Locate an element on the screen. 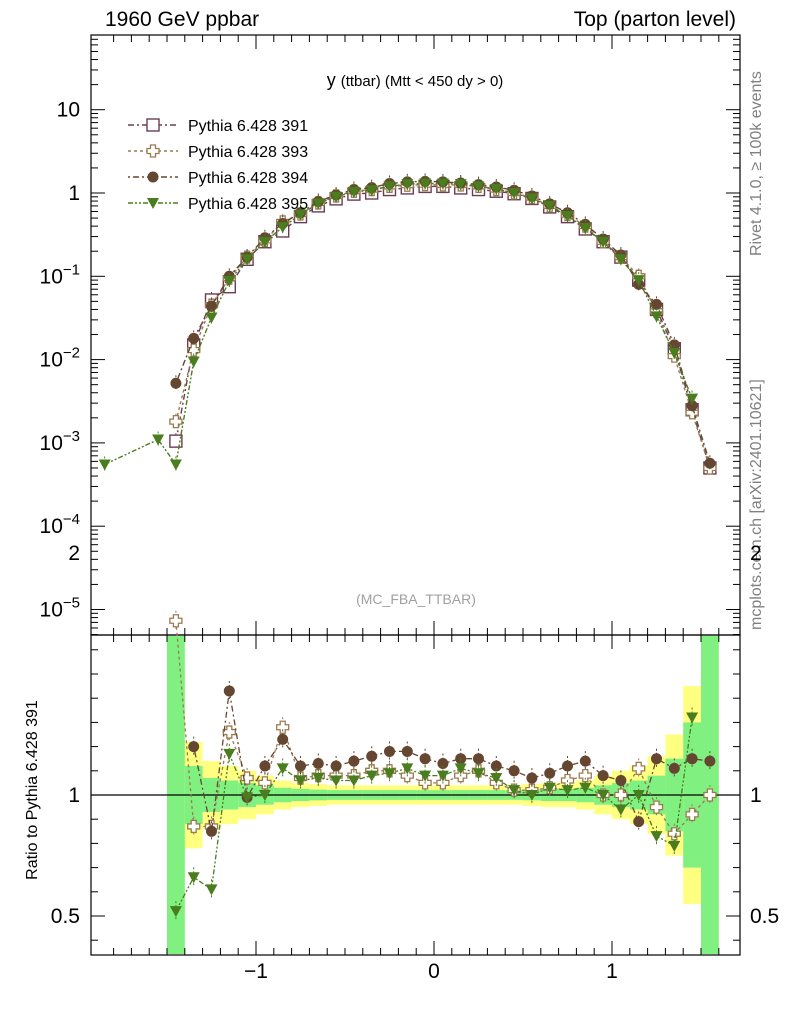 This screenshot has height=1024, width=786. title-variable: y is located at coordinates (331, 80).